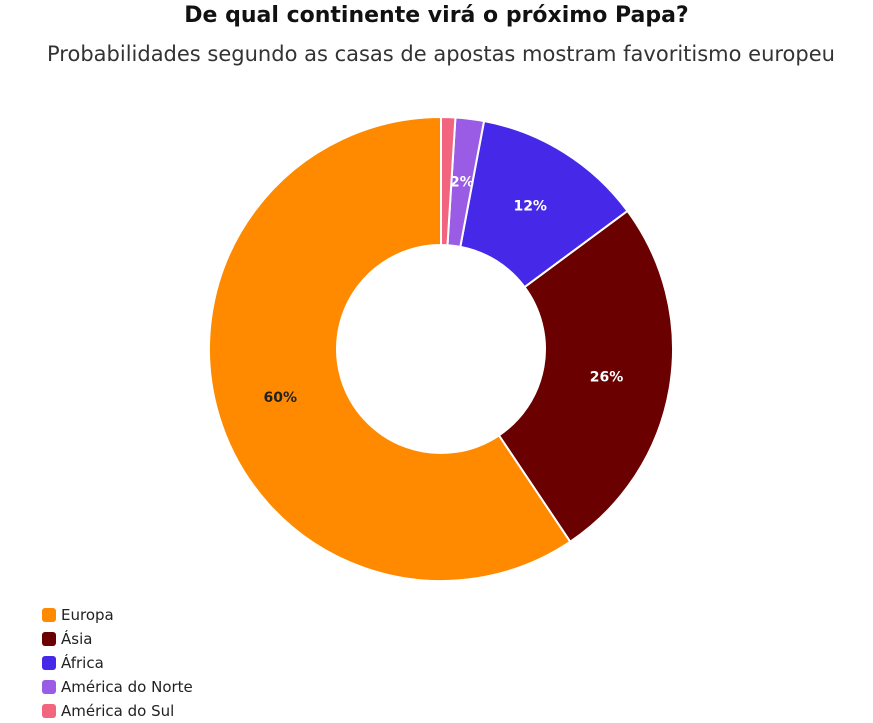 This screenshot has height=723, width=873. I want to click on legend-label: África, so click(82, 663).